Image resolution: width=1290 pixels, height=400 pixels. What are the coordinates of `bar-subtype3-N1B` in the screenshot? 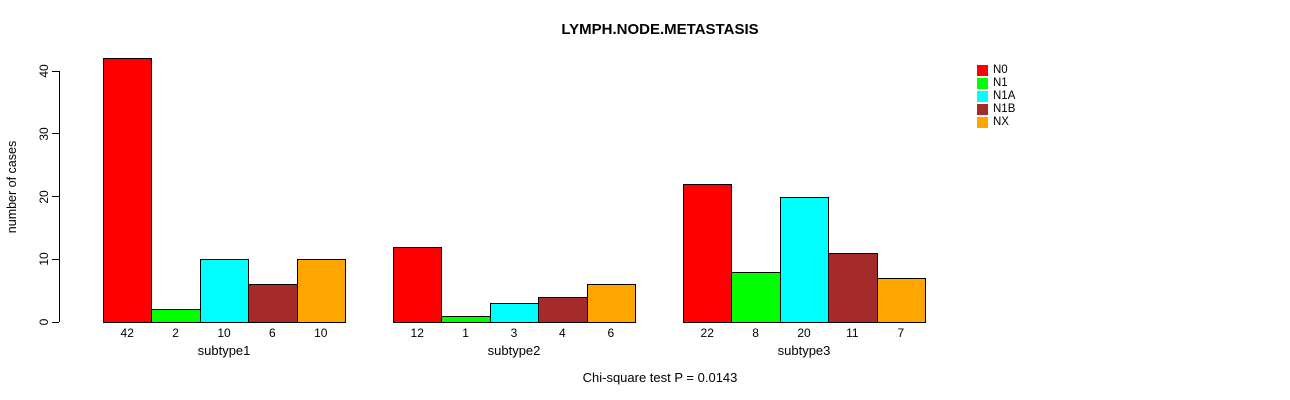 It's located at (853, 287).